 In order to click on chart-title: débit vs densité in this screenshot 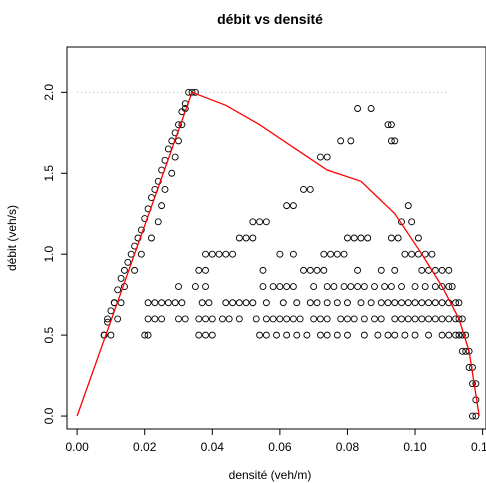, I will do `click(270, 19)`.